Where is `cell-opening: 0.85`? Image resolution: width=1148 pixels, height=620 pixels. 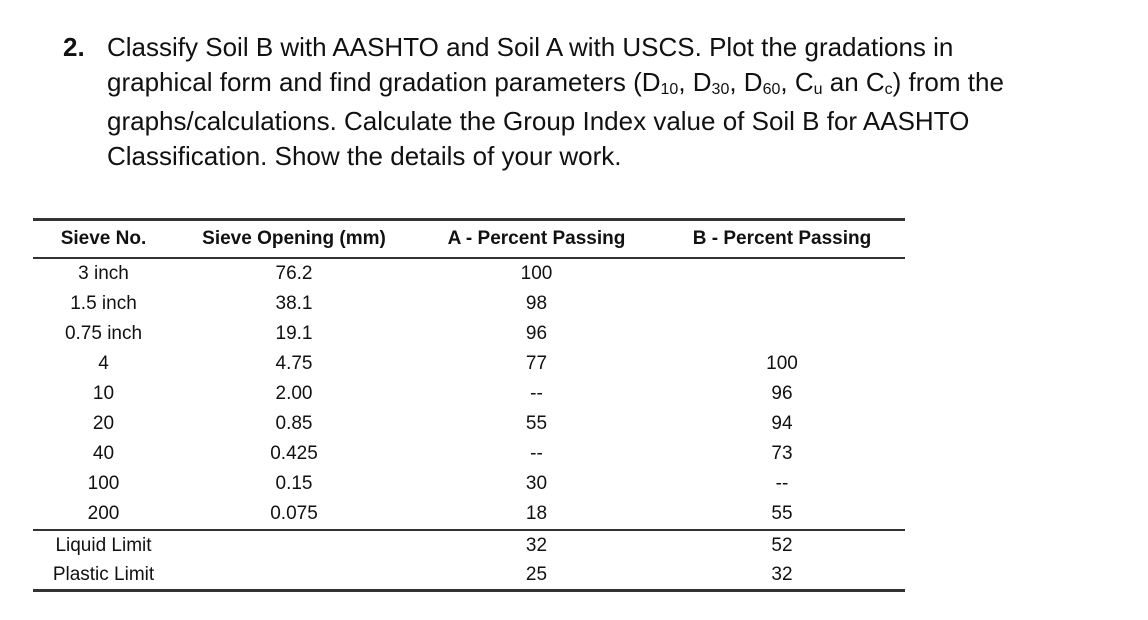
cell-opening: 0.85 is located at coordinates (294, 423).